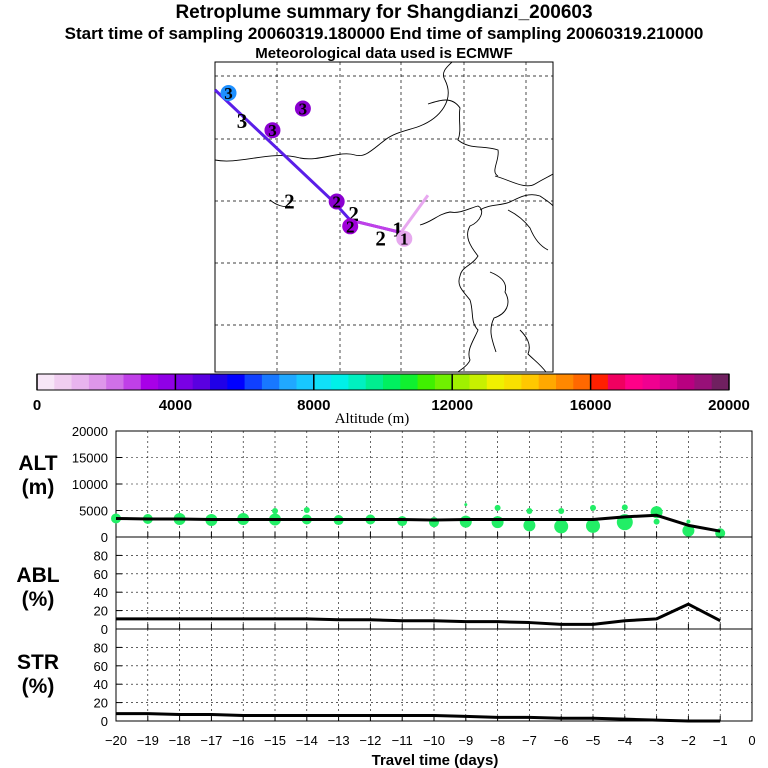 The image size is (768, 768). Describe the element at coordinates (38, 599) in the screenshot. I see `panel-unit-abl: (%)` at that location.